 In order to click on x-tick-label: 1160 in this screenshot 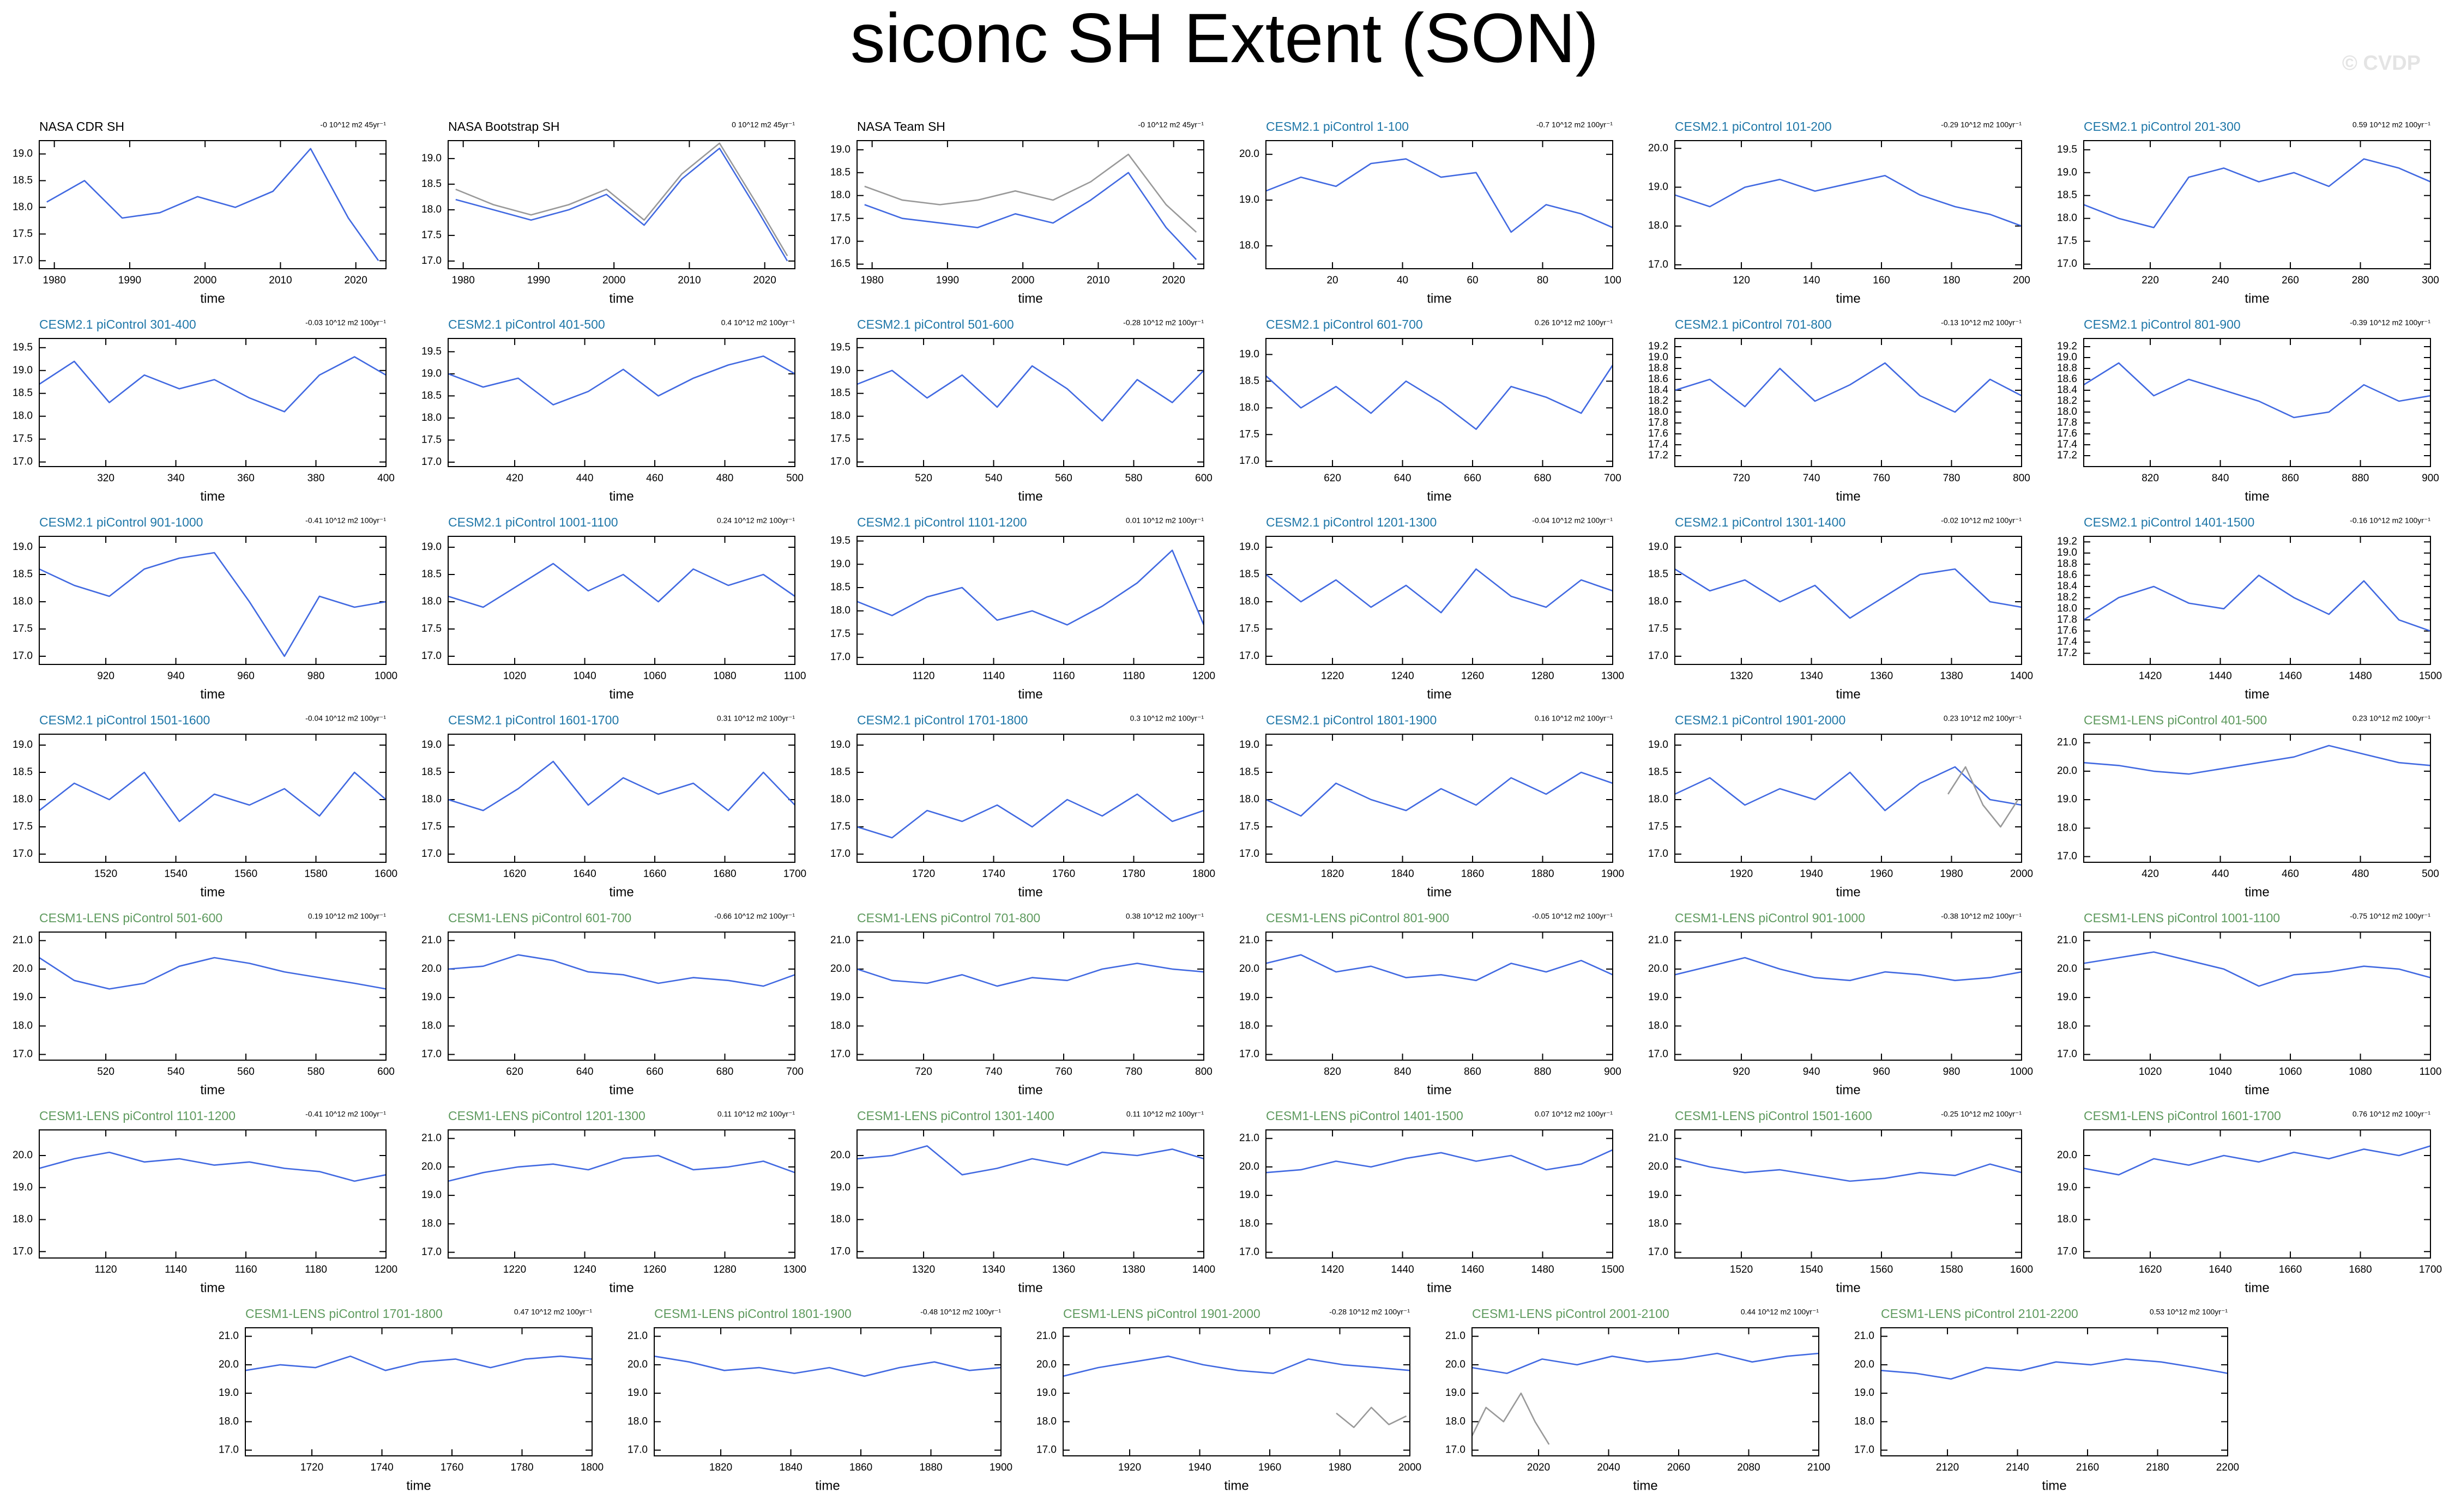, I will do `click(1064, 676)`.